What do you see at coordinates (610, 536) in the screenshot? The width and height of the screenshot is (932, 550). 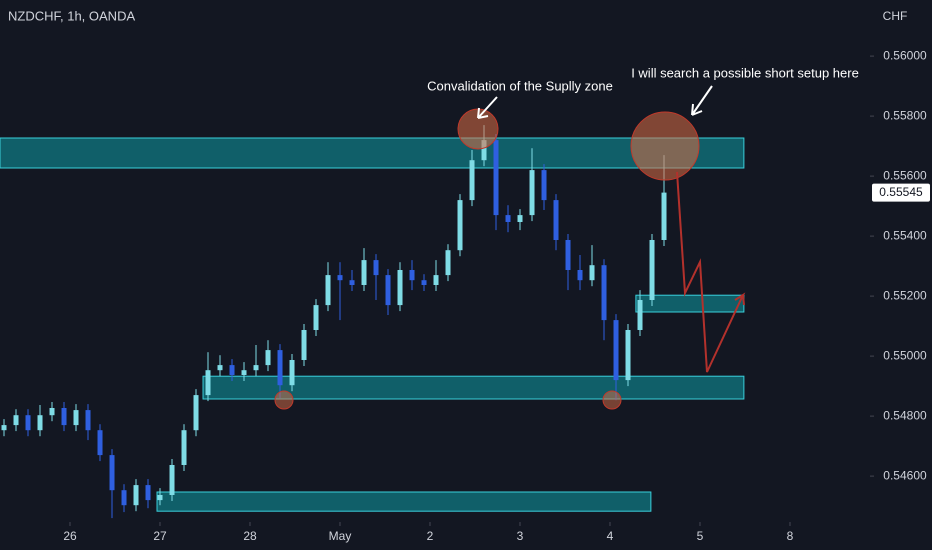 I see `x-tick-label: 4` at bounding box center [610, 536].